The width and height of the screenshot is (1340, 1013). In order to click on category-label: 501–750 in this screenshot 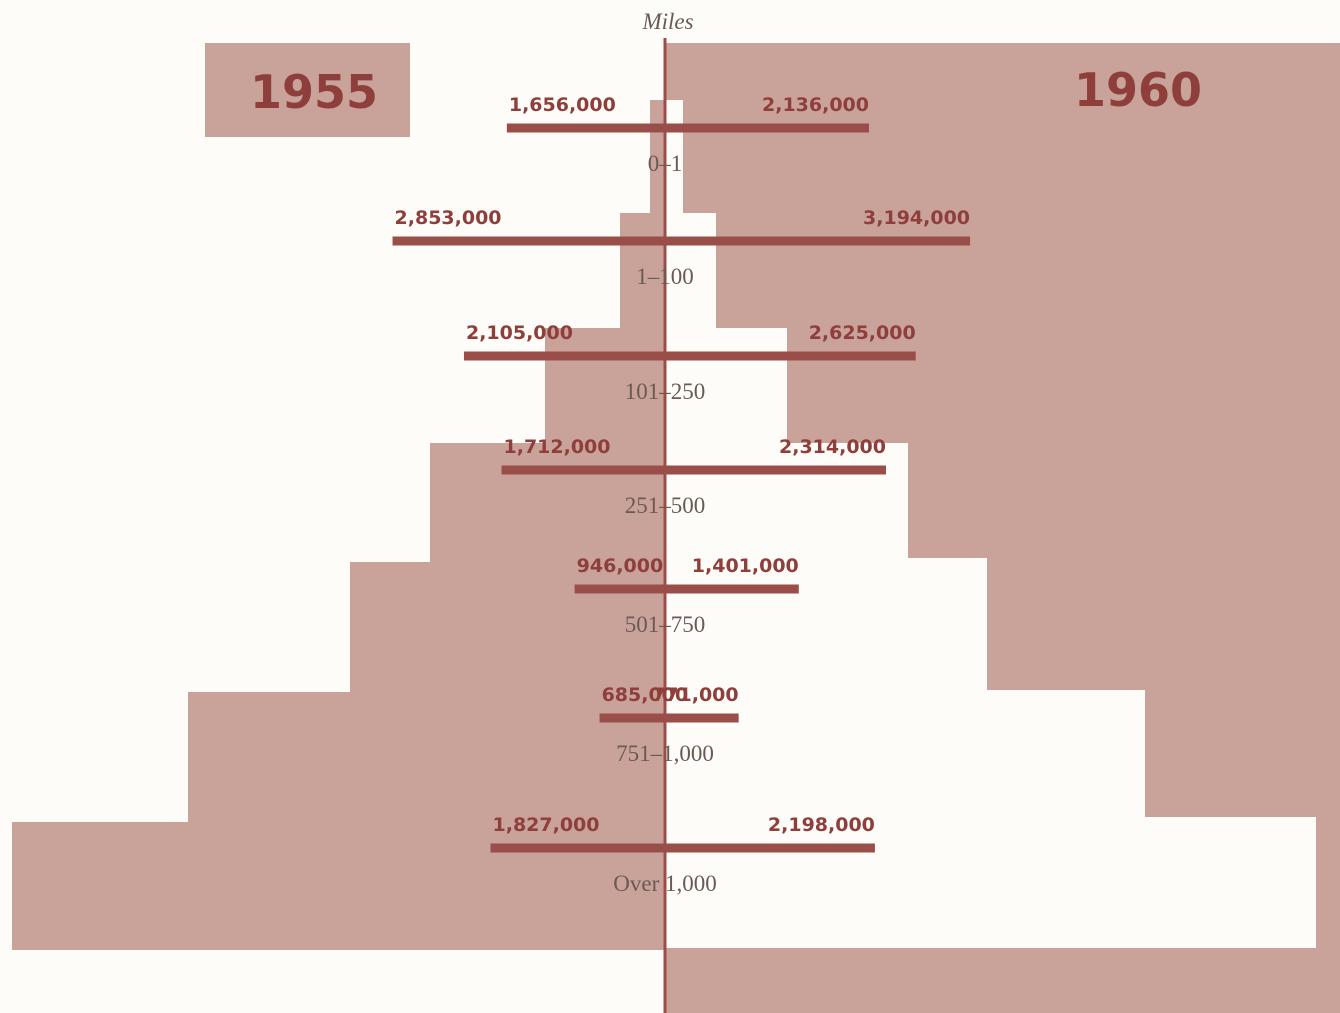, I will do `click(665, 624)`.